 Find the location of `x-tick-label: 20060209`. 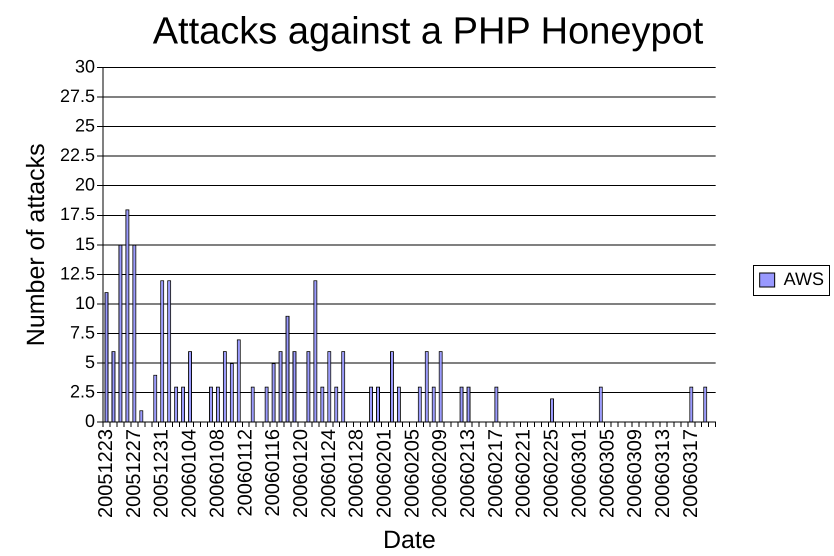

x-tick-label: 20060209 is located at coordinates (440, 473).